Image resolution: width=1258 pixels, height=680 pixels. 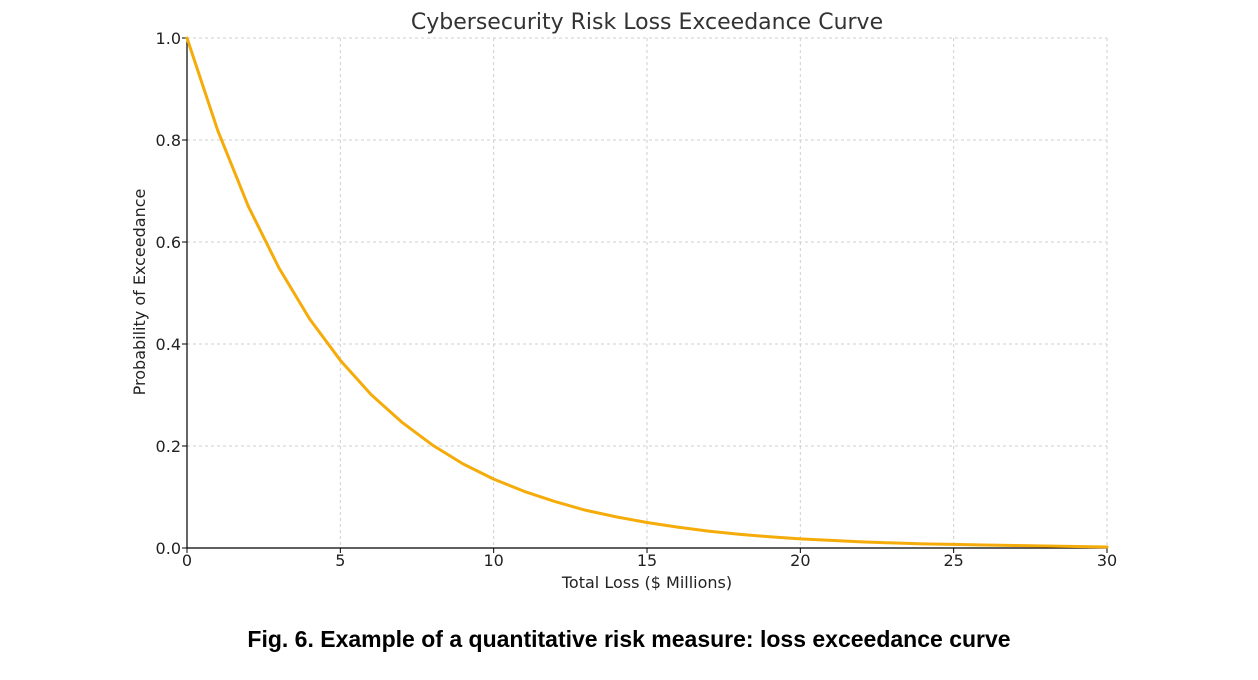 I want to click on x-tick-label: 30, so click(x=1107, y=560).